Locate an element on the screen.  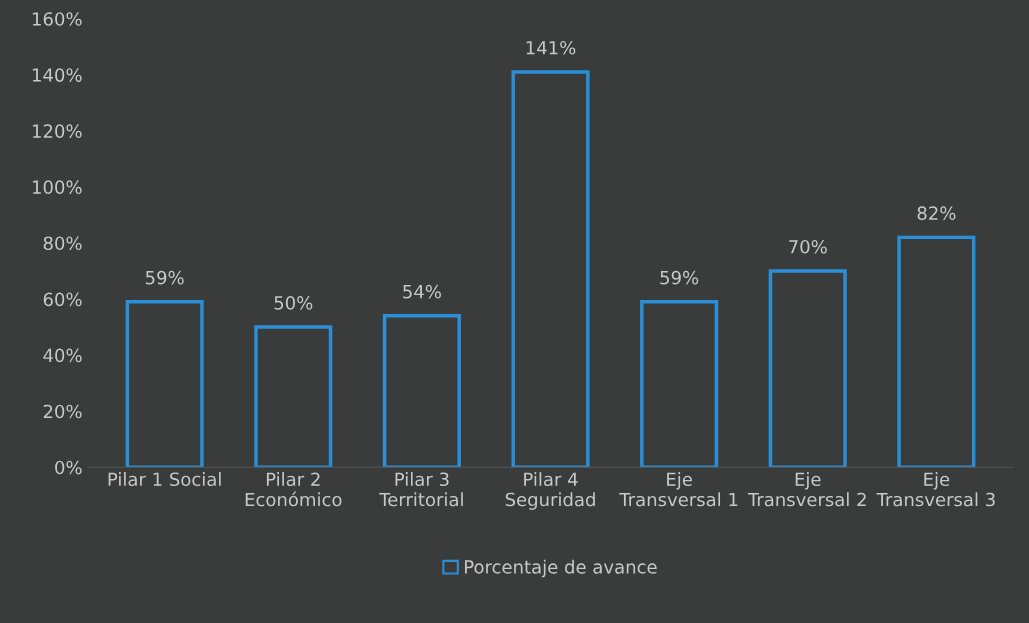
x-tick-label: Eje Transversal 1 is located at coordinates (678, 489).